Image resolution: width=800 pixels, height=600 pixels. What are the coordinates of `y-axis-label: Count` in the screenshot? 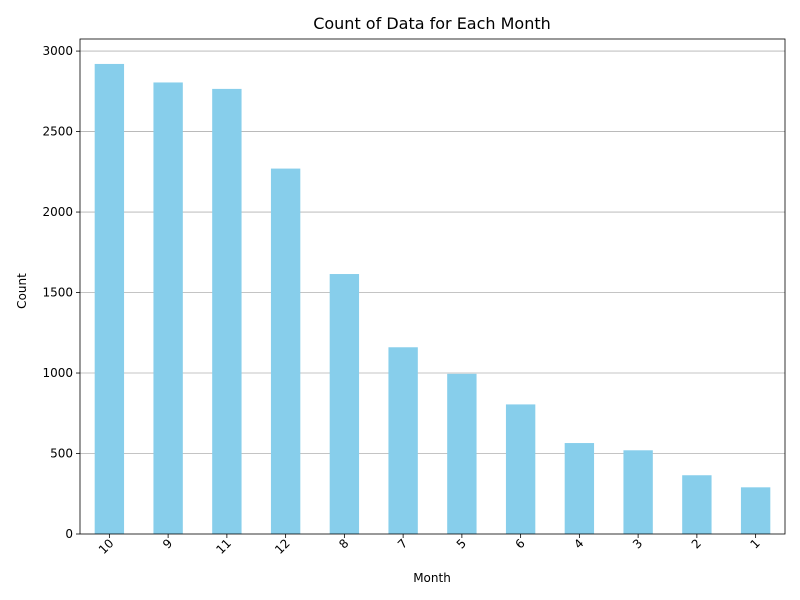 It's located at (22, 291).